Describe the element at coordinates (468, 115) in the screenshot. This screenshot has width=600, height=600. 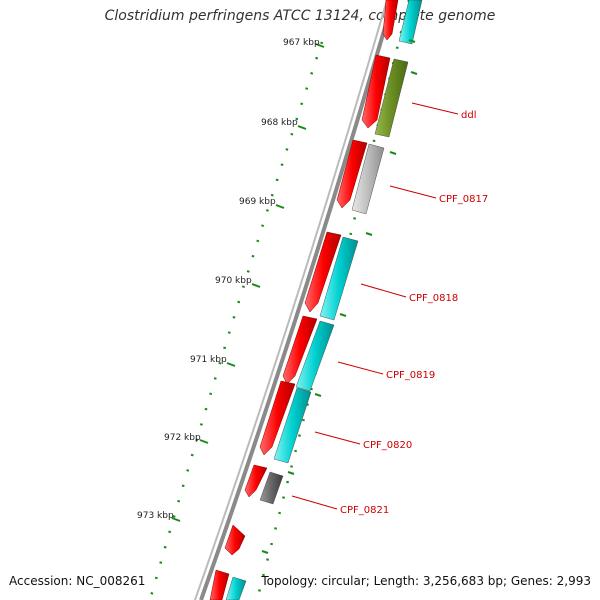
I see `gene-label-ddl: ddl` at that location.